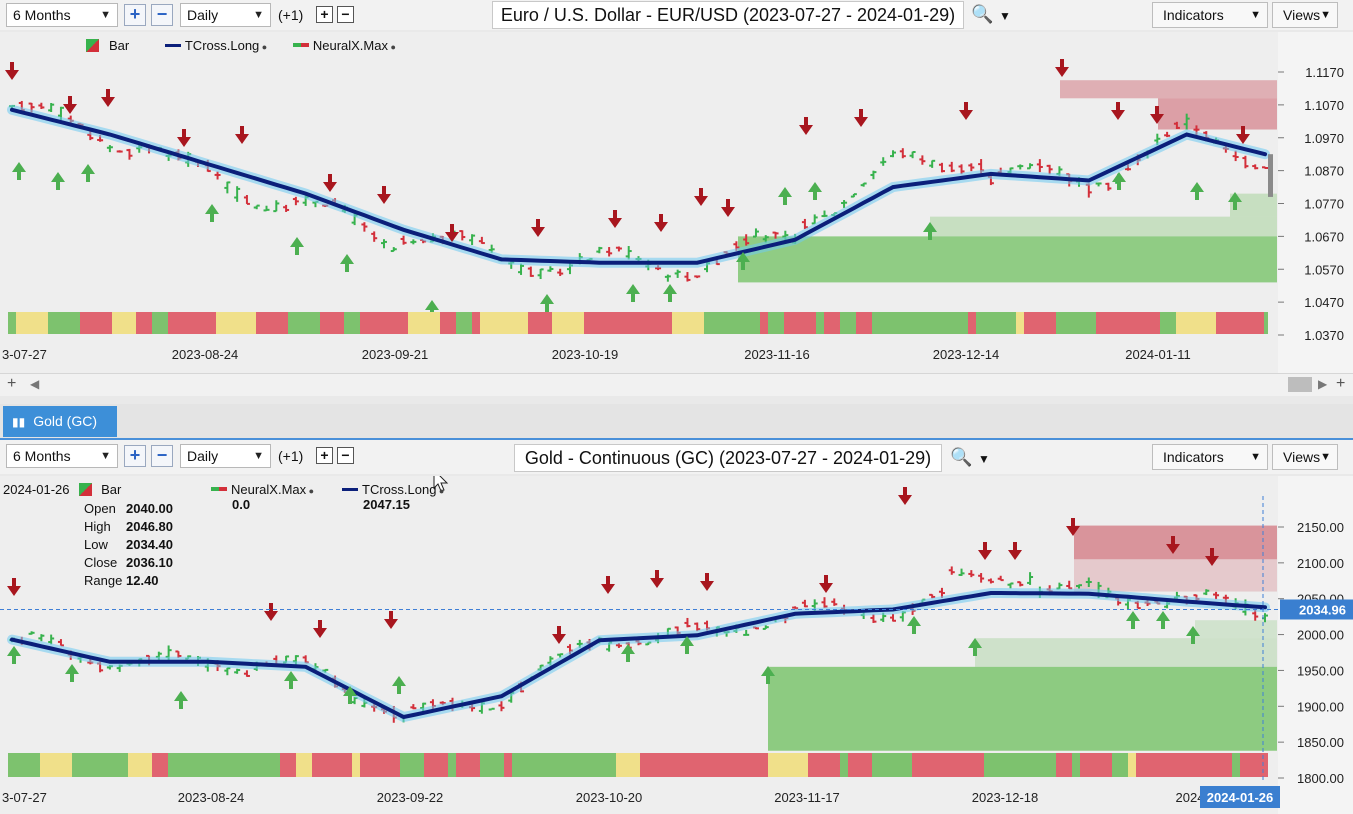 This screenshot has height=814, width=1353. What do you see at coordinates (1323, 384) in the screenshot?
I see `scroll-right-icon: ▶` at bounding box center [1323, 384].